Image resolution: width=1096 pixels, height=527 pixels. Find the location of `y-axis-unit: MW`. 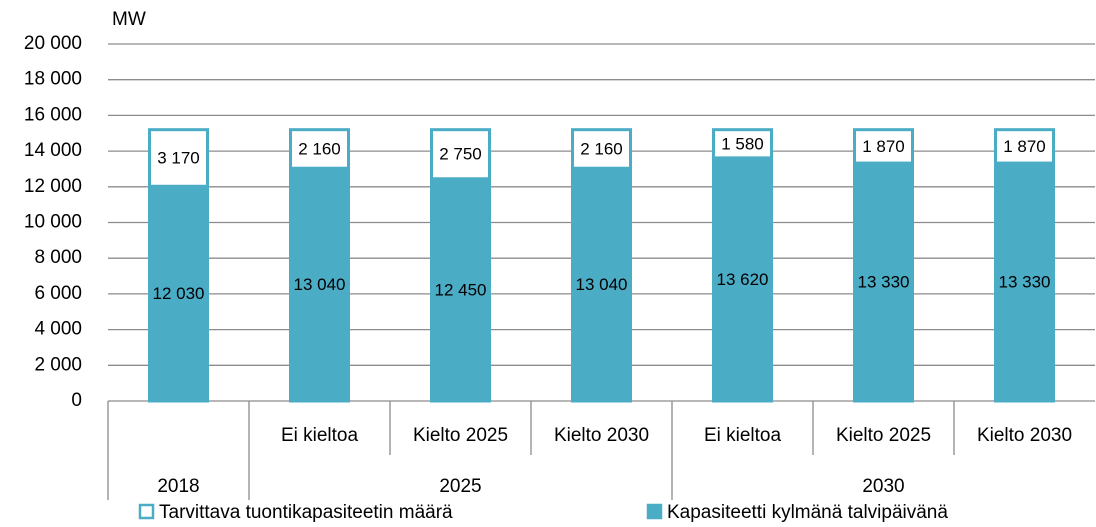

y-axis-unit: MW is located at coordinates (129, 19).